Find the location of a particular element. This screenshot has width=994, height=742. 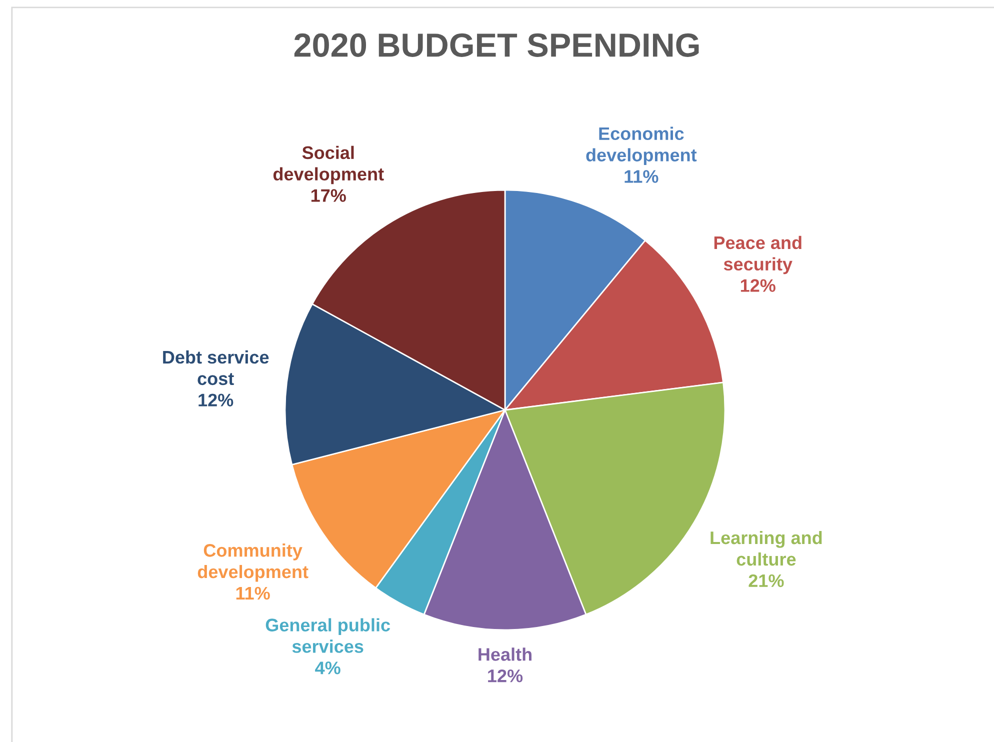

slice-label: Debt service cost is located at coordinates (216, 368).